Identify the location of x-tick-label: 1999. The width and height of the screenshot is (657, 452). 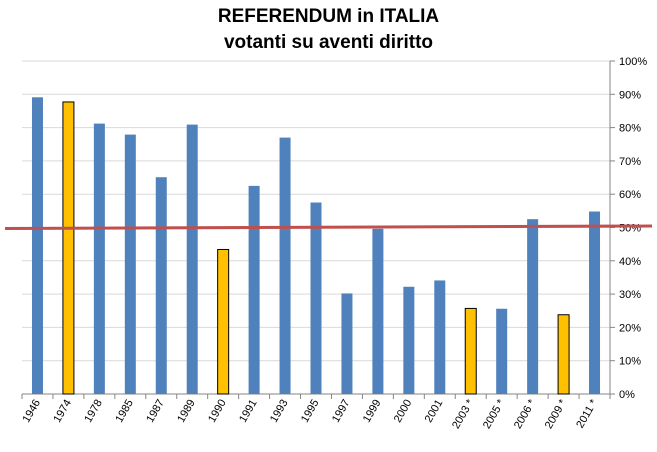
(372, 411).